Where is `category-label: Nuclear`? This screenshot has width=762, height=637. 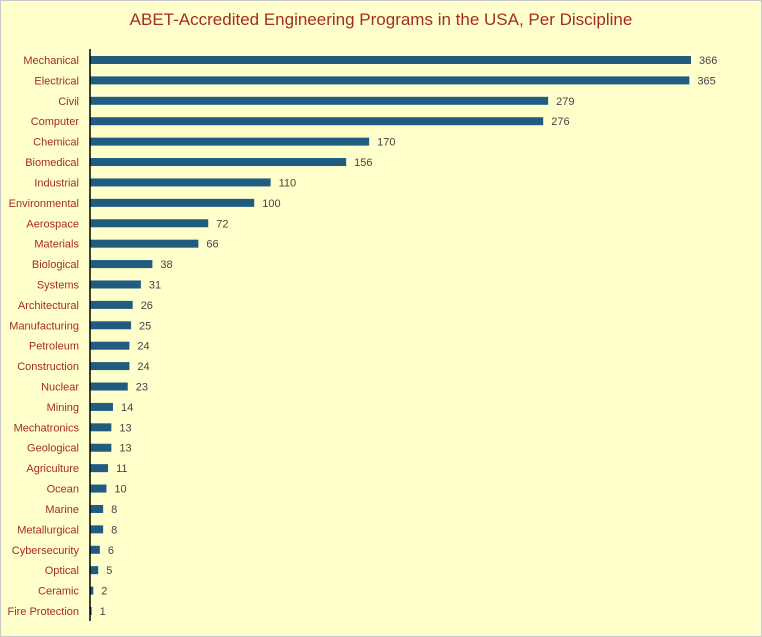
category-label: Nuclear is located at coordinates (60, 388).